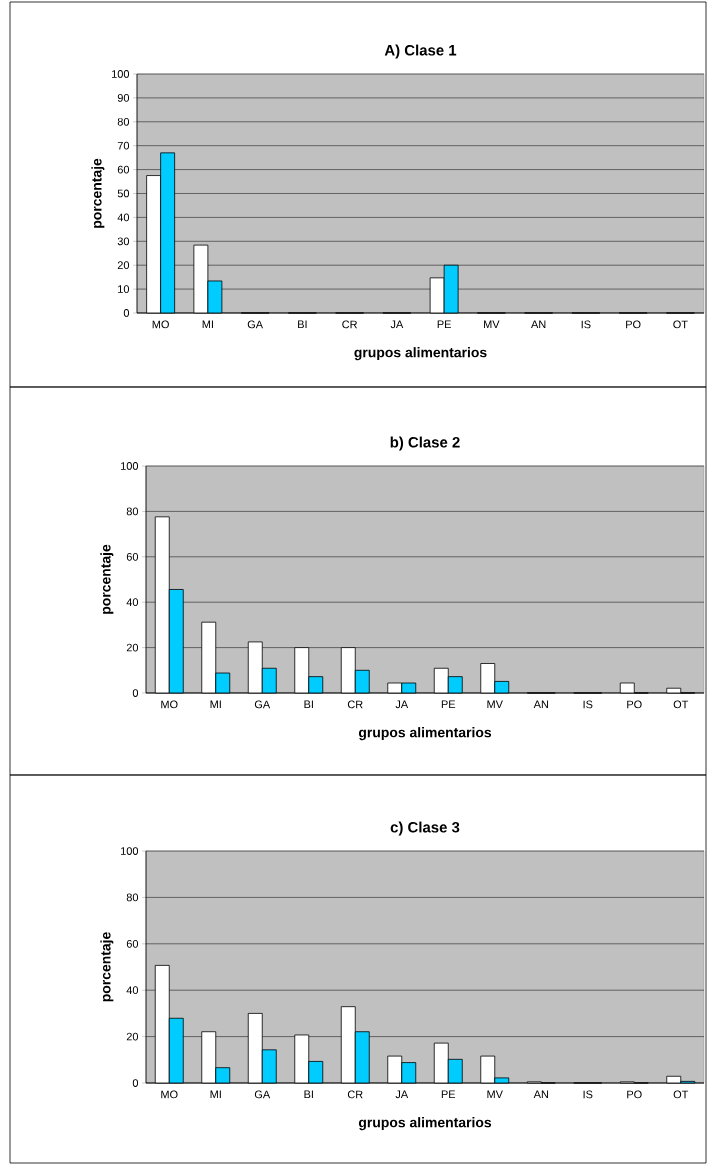 The width and height of the screenshot is (707, 1165). Describe the element at coordinates (420, 51) in the screenshot. I see `chart-title: A) Clase 1` at that location.